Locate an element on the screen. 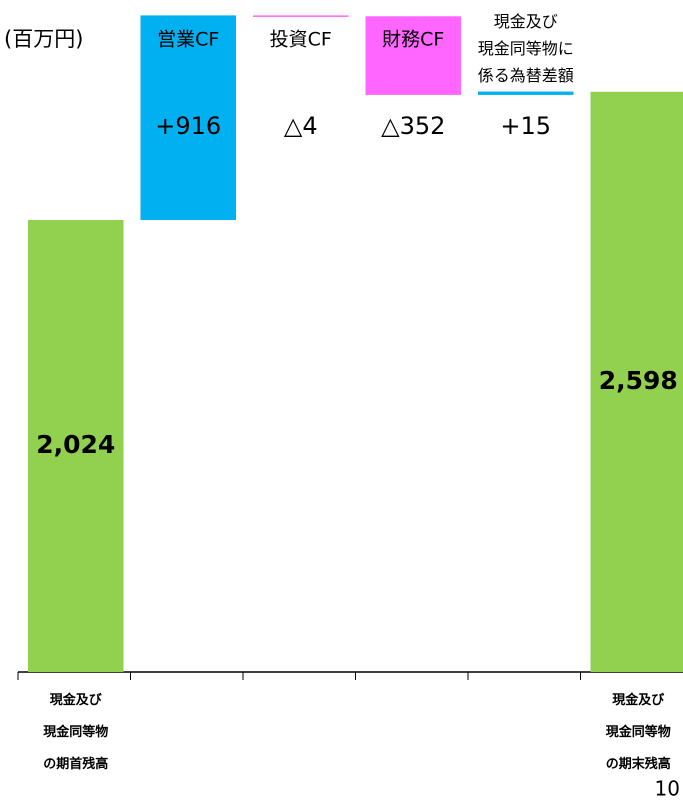  x-tick-label: 現金及び現金同等物の期末残高 is located at coordinates (638, 732).